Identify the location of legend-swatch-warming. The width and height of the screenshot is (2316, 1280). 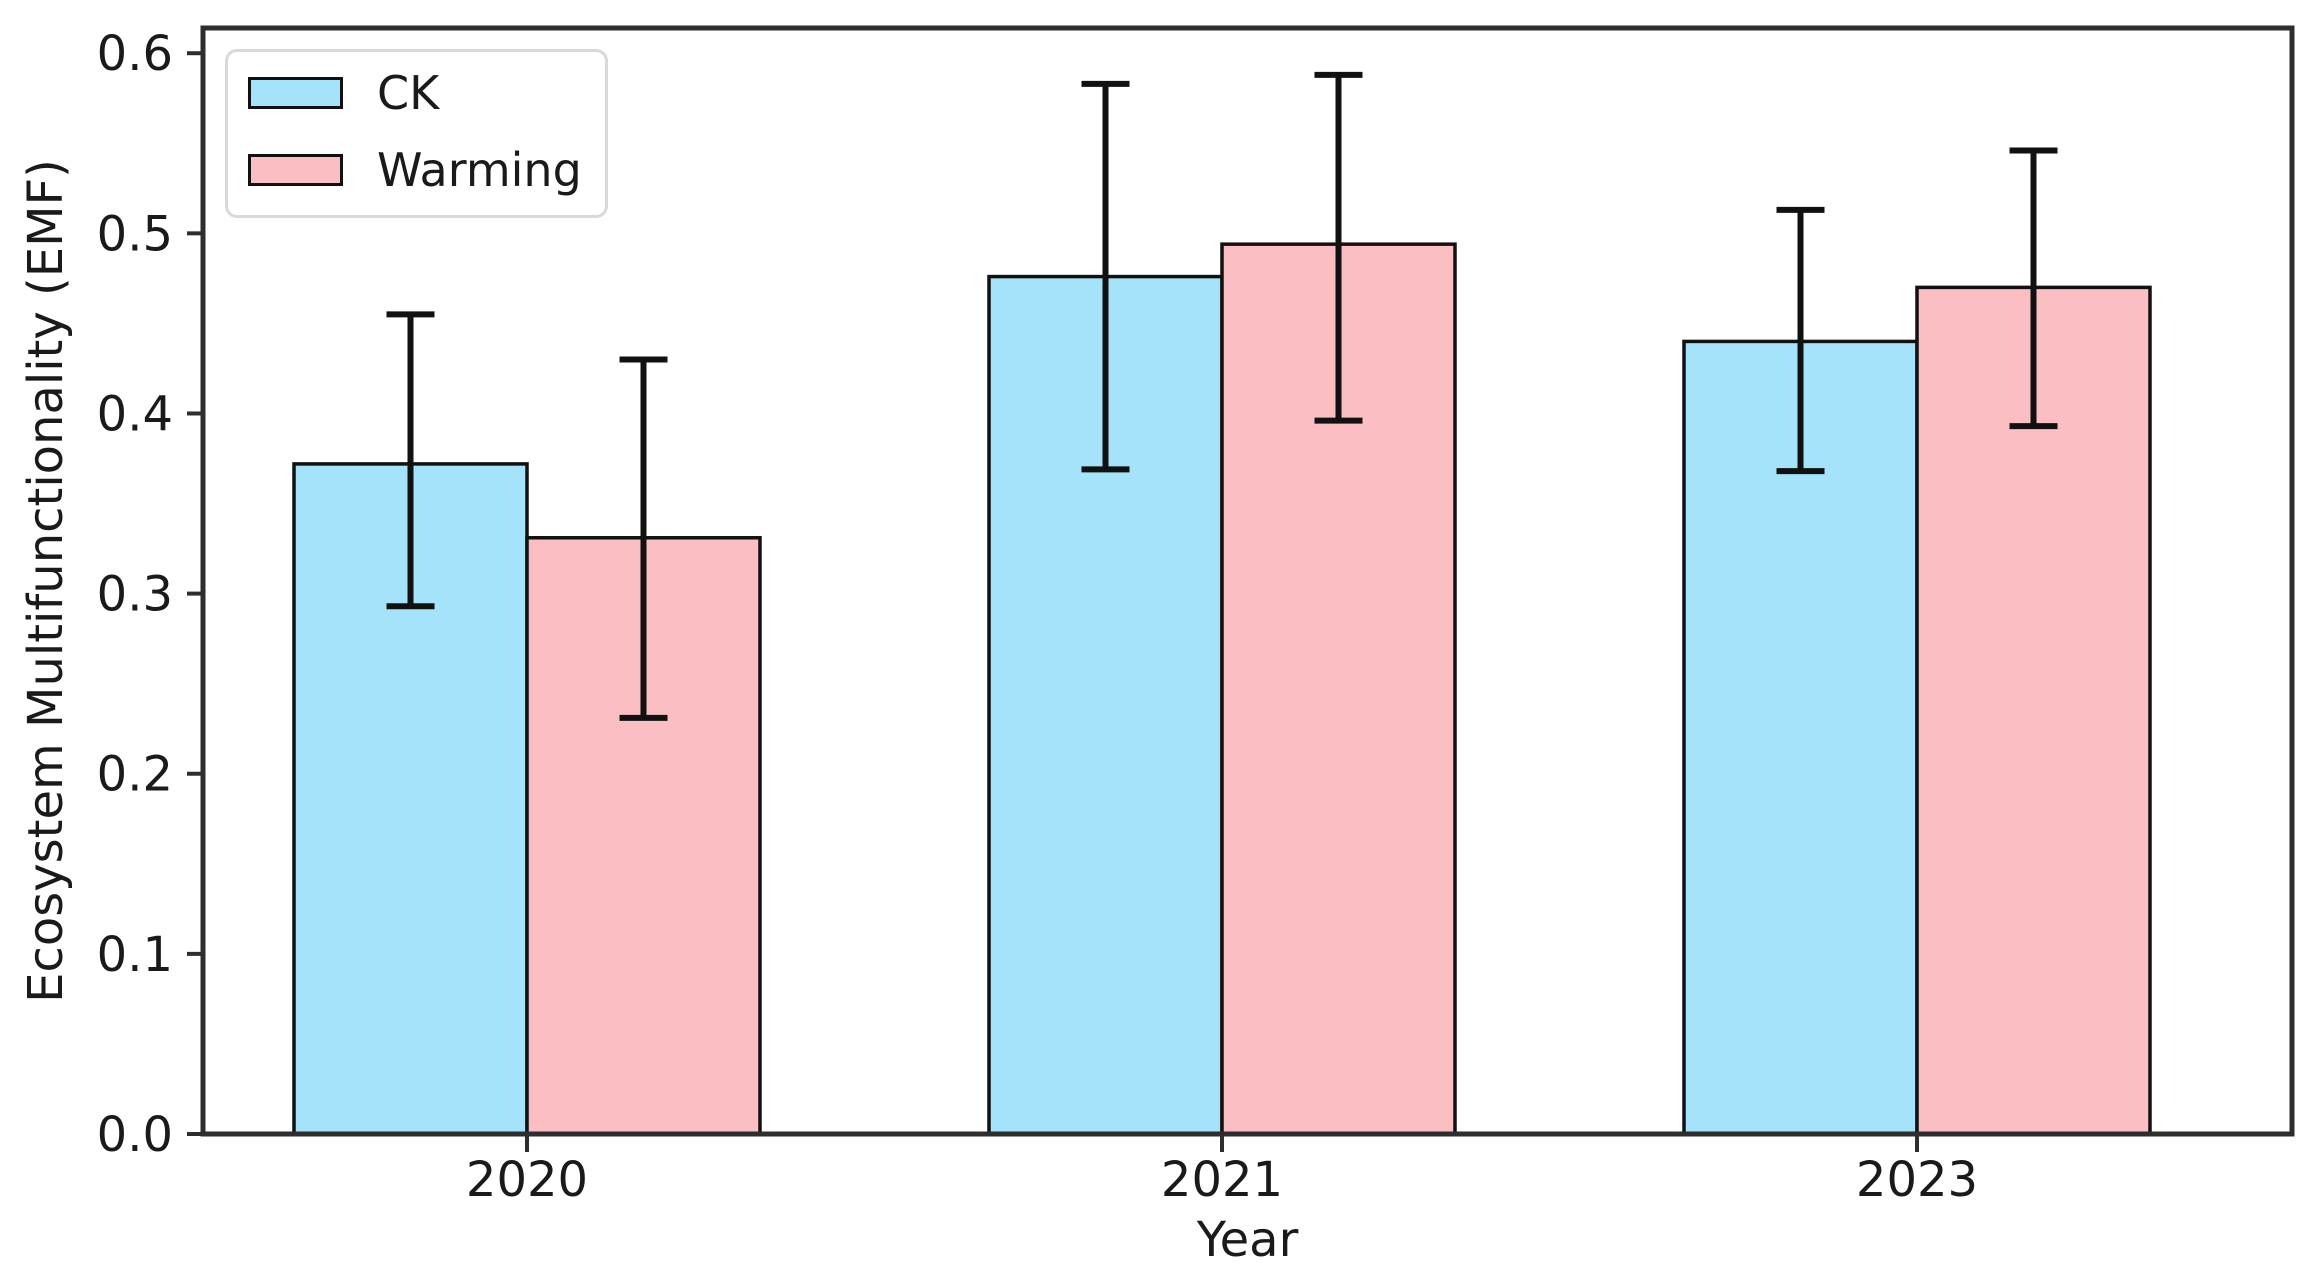
(295, 169).